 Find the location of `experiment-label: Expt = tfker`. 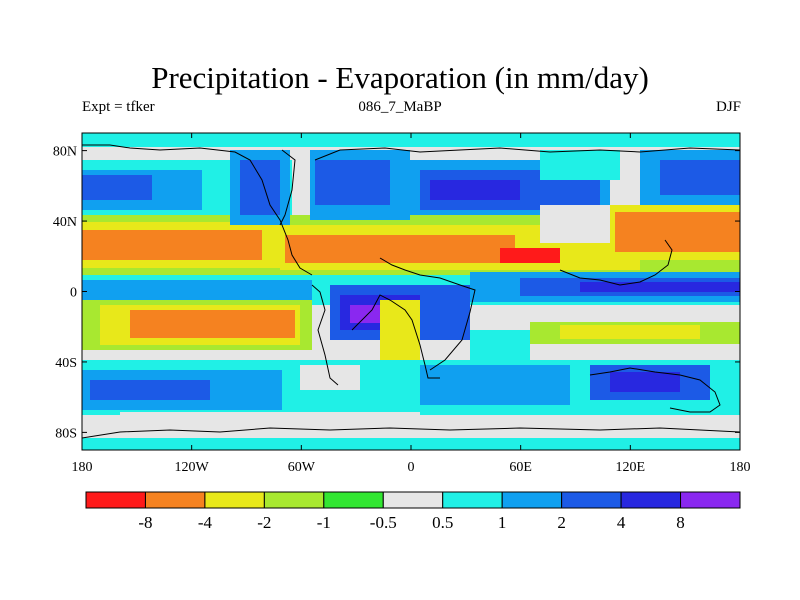

experiment-label: Expt = tfker is located at coordinates (118, 107).